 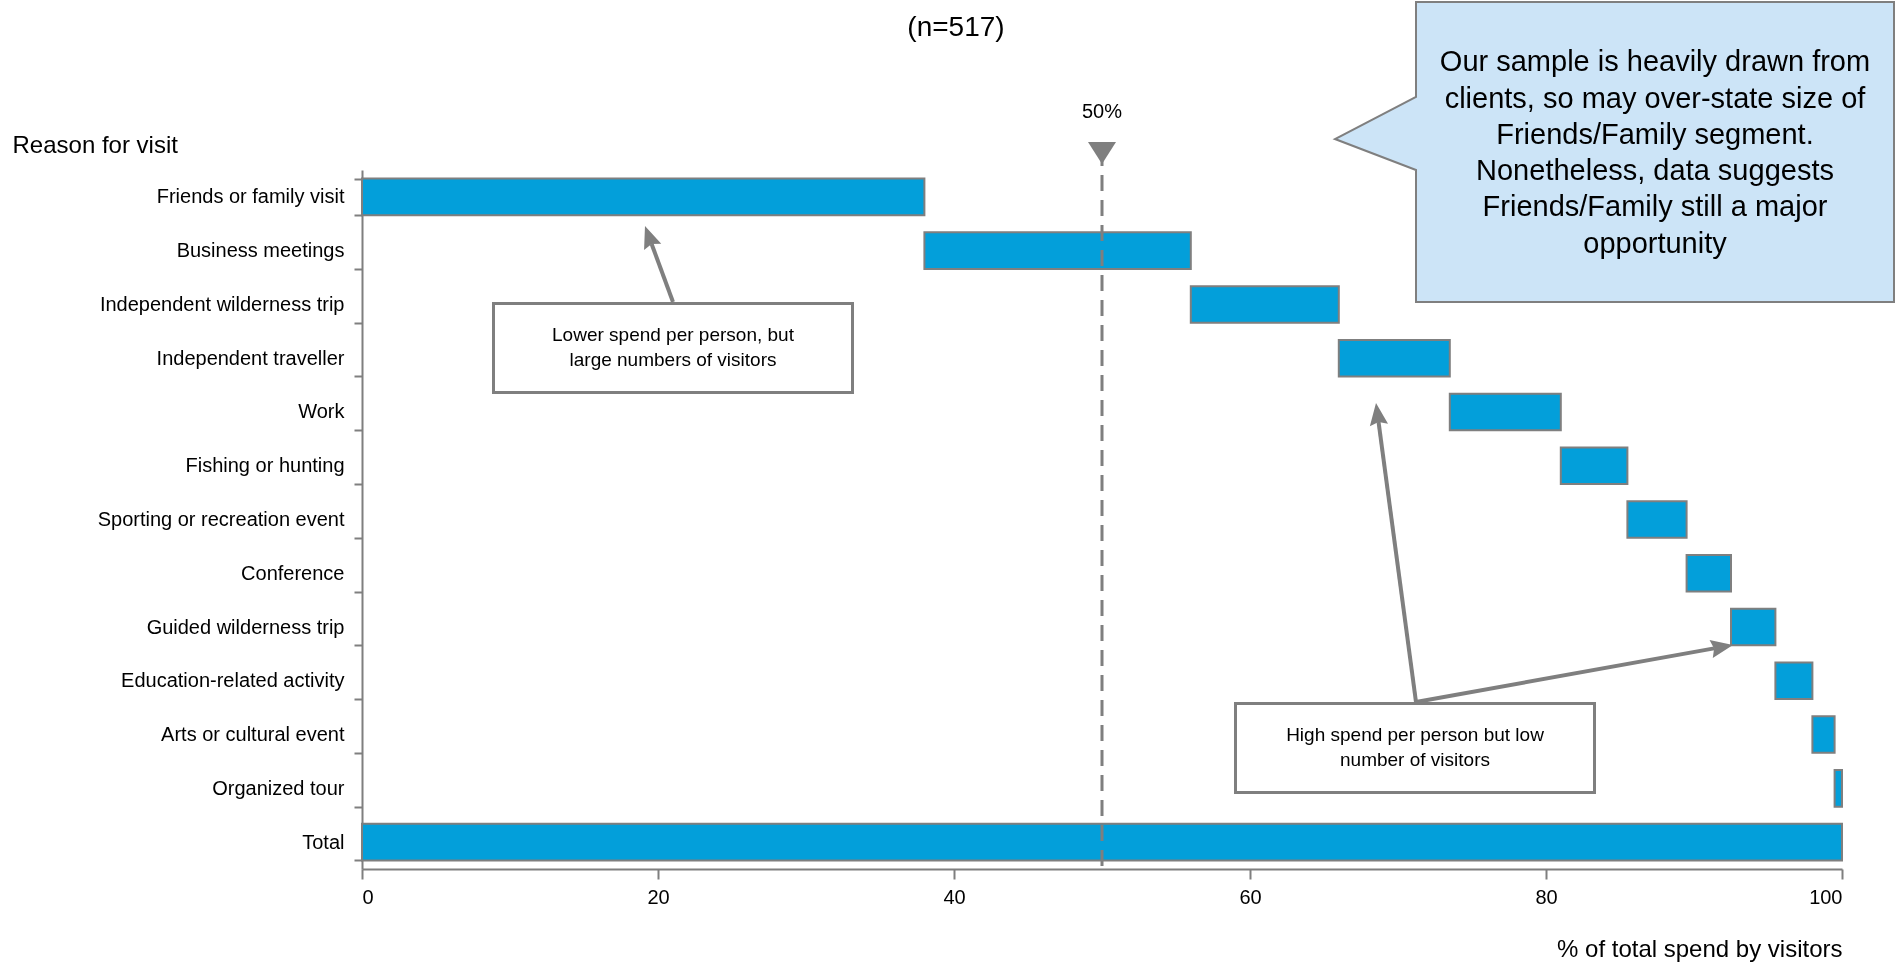 I want to click on y-tick-label: Independent wilderness trip, so click(x=222, y=303).